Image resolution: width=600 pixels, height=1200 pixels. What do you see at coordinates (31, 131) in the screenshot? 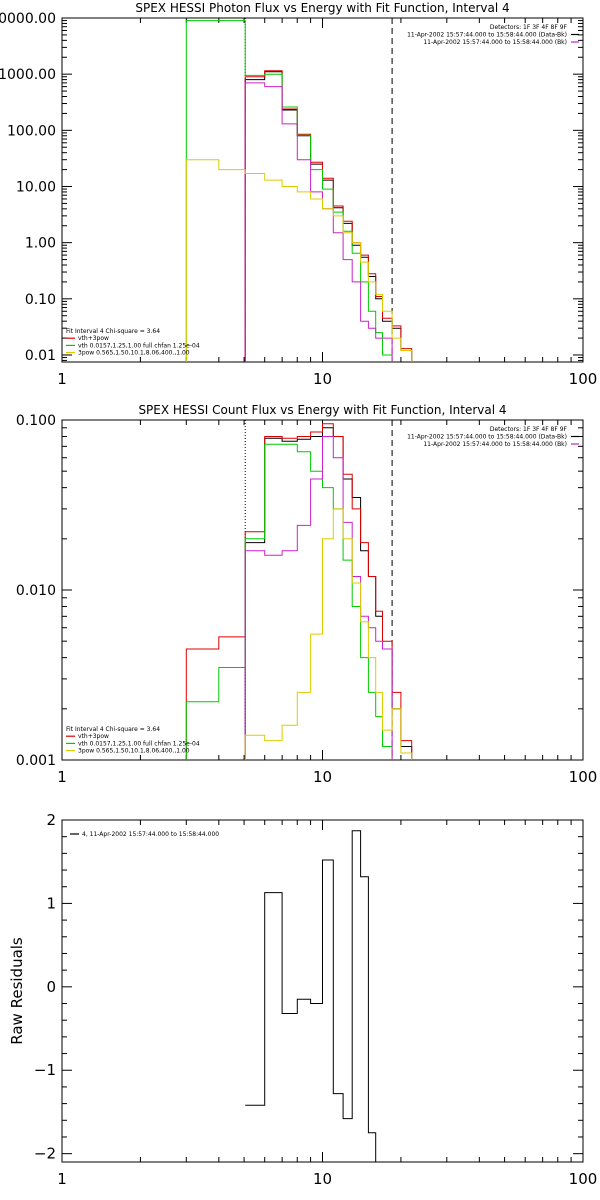
I see `y-tick-label: 100.00` at bounding box center [31, 131].